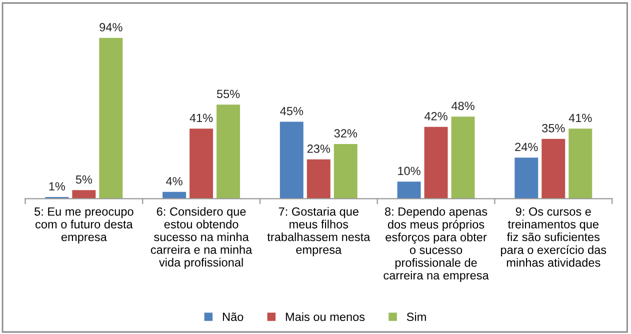 This screenshot has height=334, width=631. I want to click on data-label: 1%, so click(57, 186).